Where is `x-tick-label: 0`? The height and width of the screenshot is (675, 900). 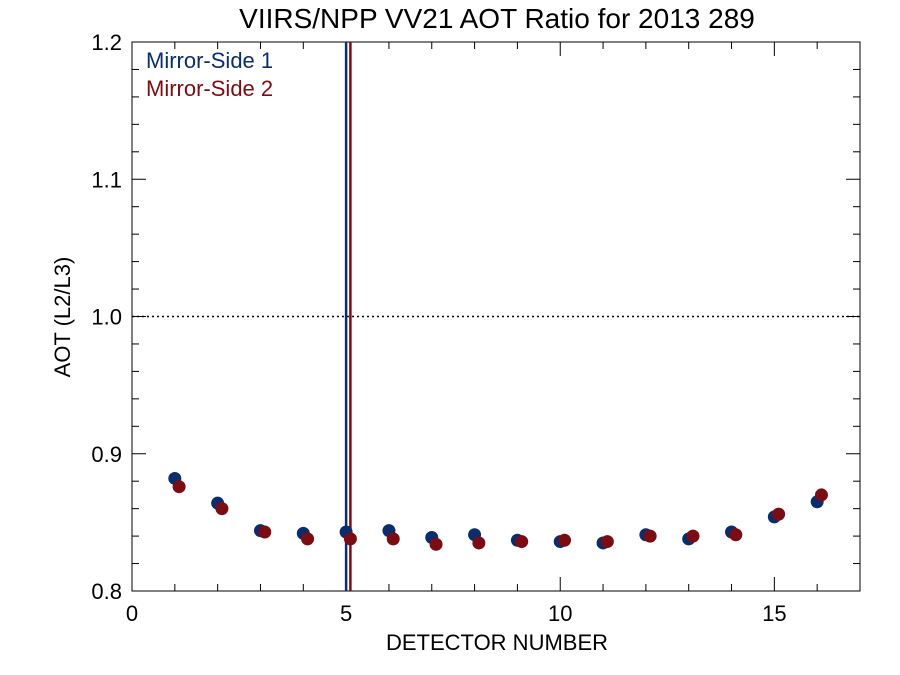 x-tick-label: 0 is located at coordinates (132, 613).